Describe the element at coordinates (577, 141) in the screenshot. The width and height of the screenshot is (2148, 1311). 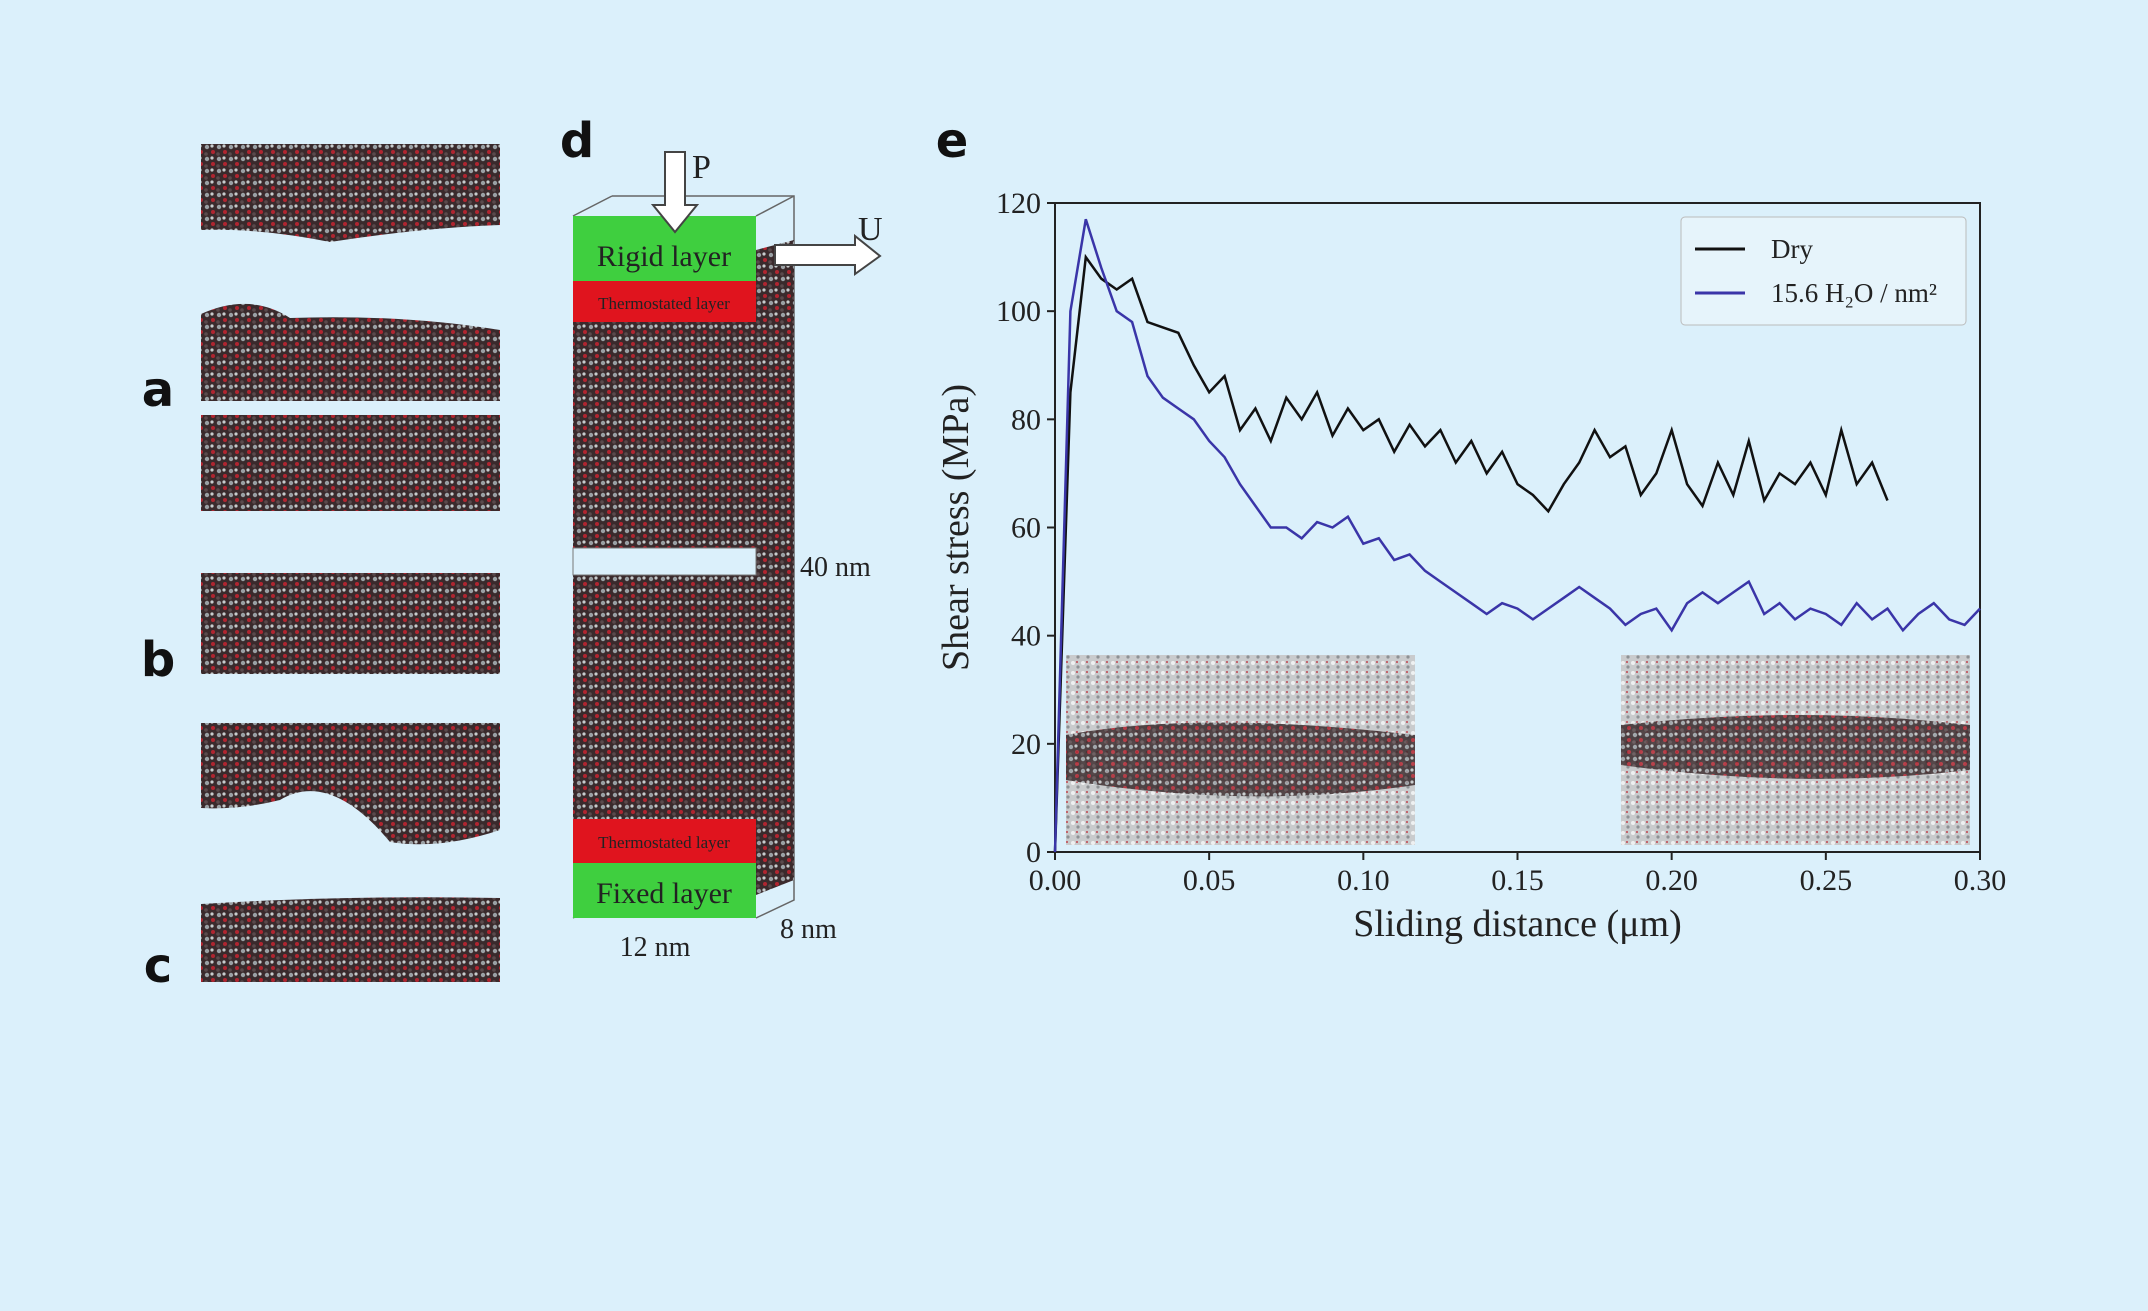
I see `panel-label: d` at that location.